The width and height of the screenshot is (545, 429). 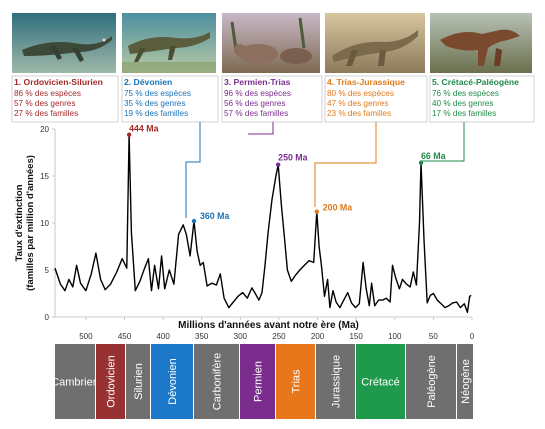 I want to click on period-label: Néogène, so click(x=466, y=381).